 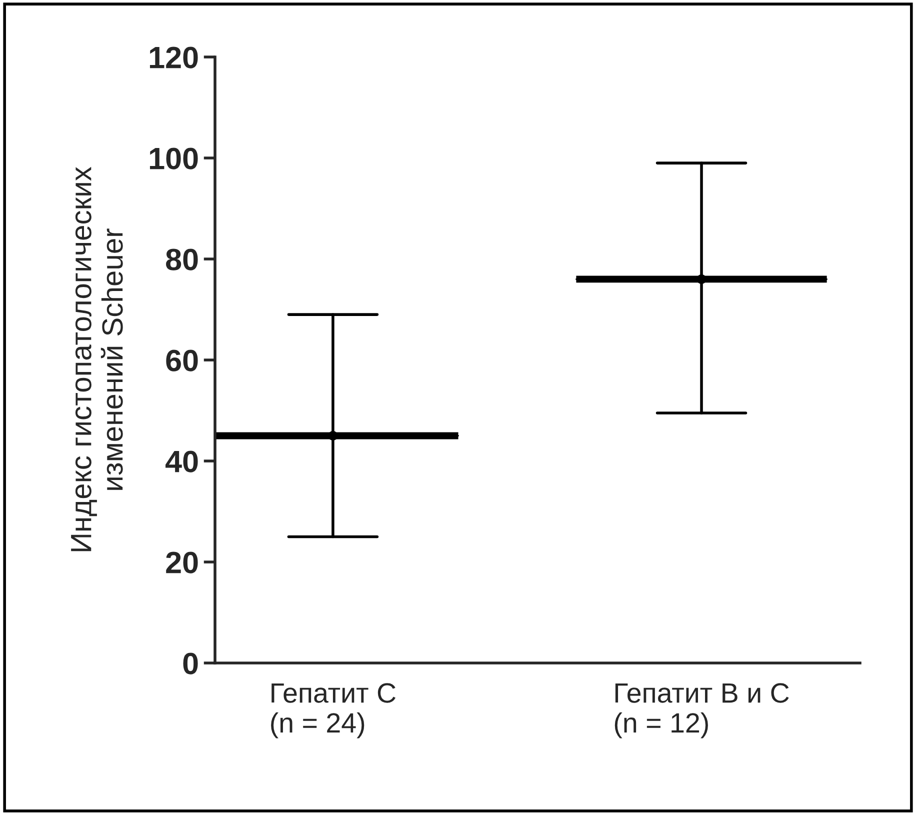 What do you see at coordinates (182, 563) in the screenshot?
I see `y-tick-label: 20` at bounding box center [182, 563].